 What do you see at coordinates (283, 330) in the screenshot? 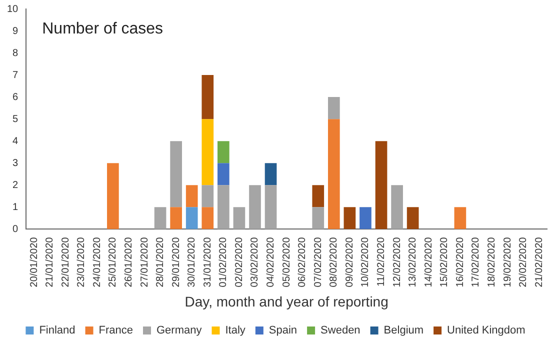
I see `legend-label: Spain` at bounding box center [283, 330].